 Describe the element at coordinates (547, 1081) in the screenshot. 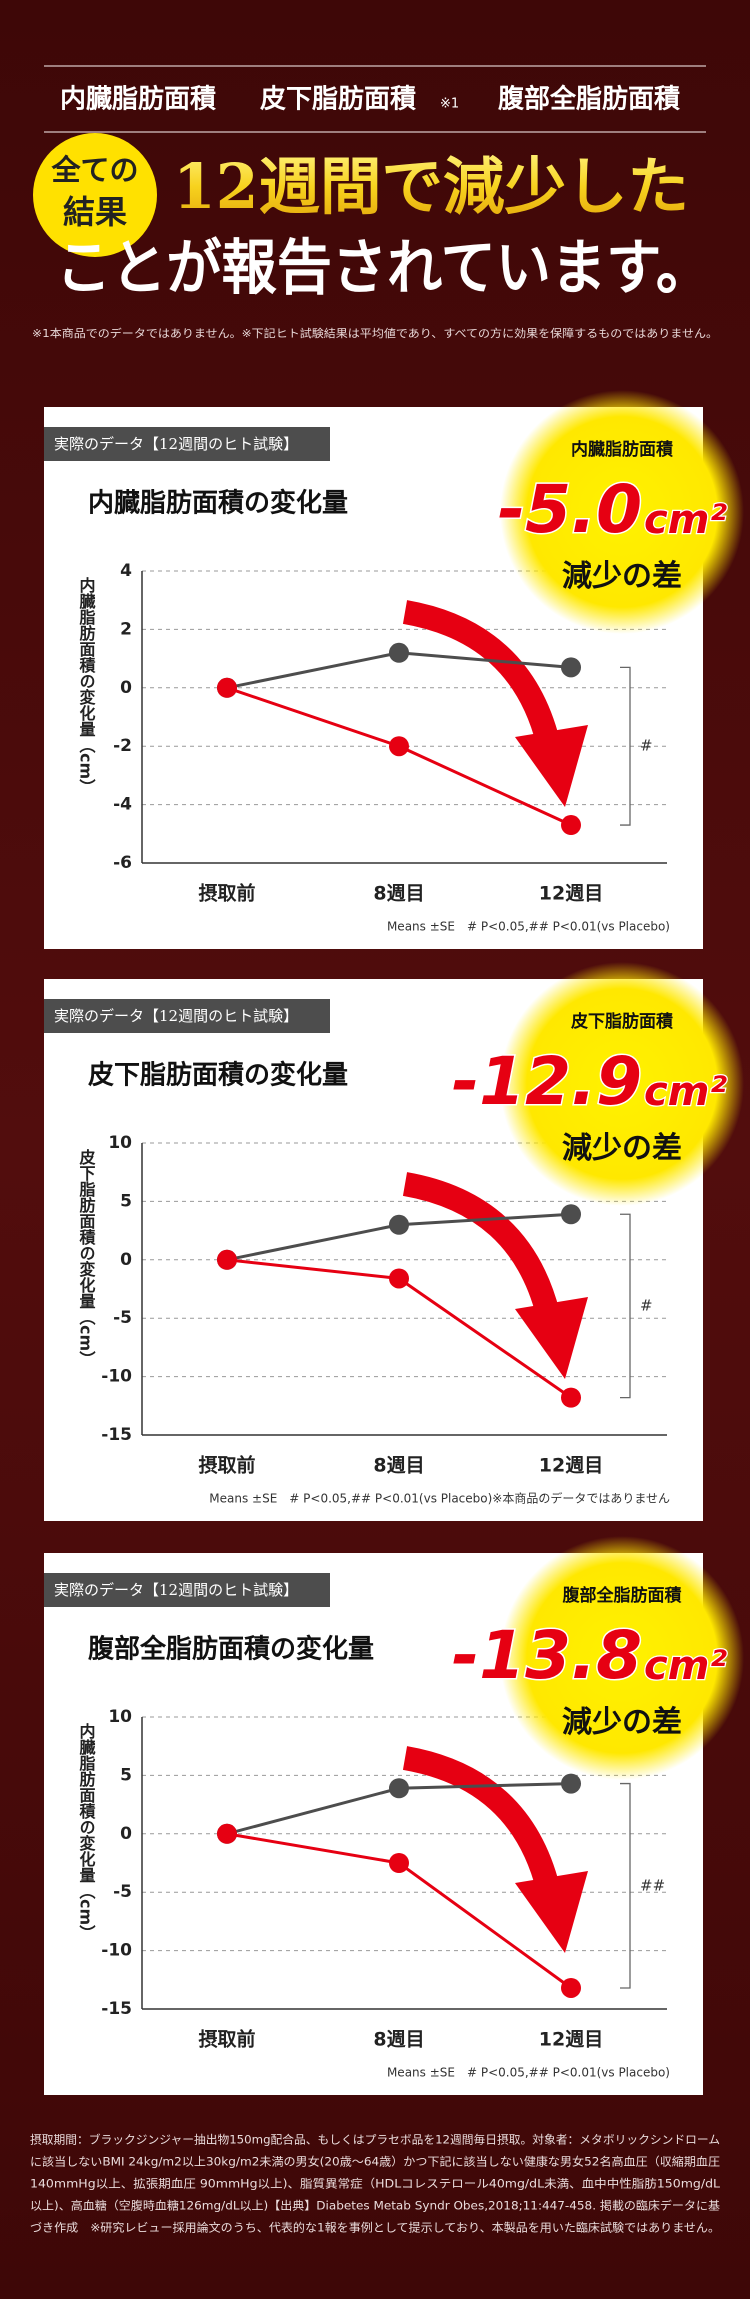

I see `callout-value: -12.9` at that location.